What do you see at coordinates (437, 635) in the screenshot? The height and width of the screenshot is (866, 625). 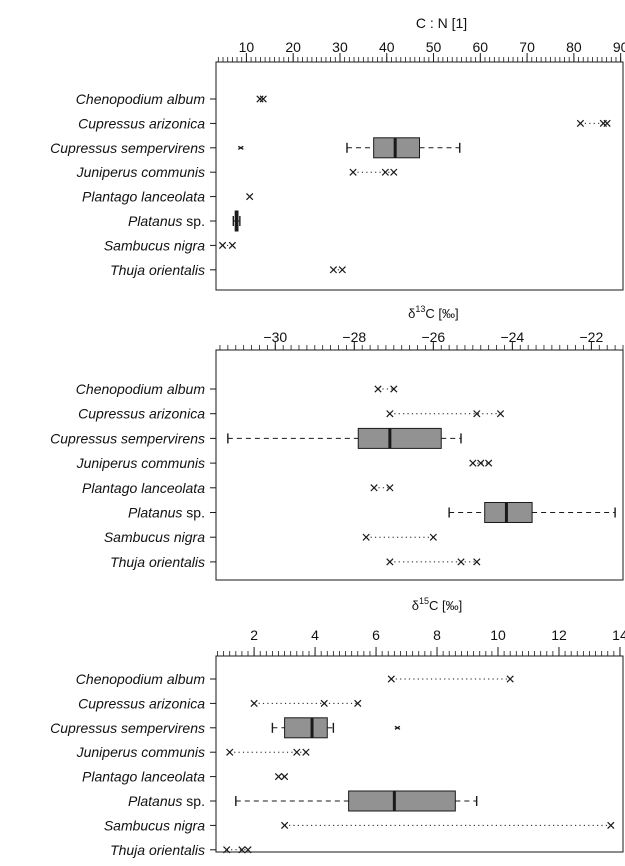 I see `tick-label: 8` at bounding box center [437, 635].